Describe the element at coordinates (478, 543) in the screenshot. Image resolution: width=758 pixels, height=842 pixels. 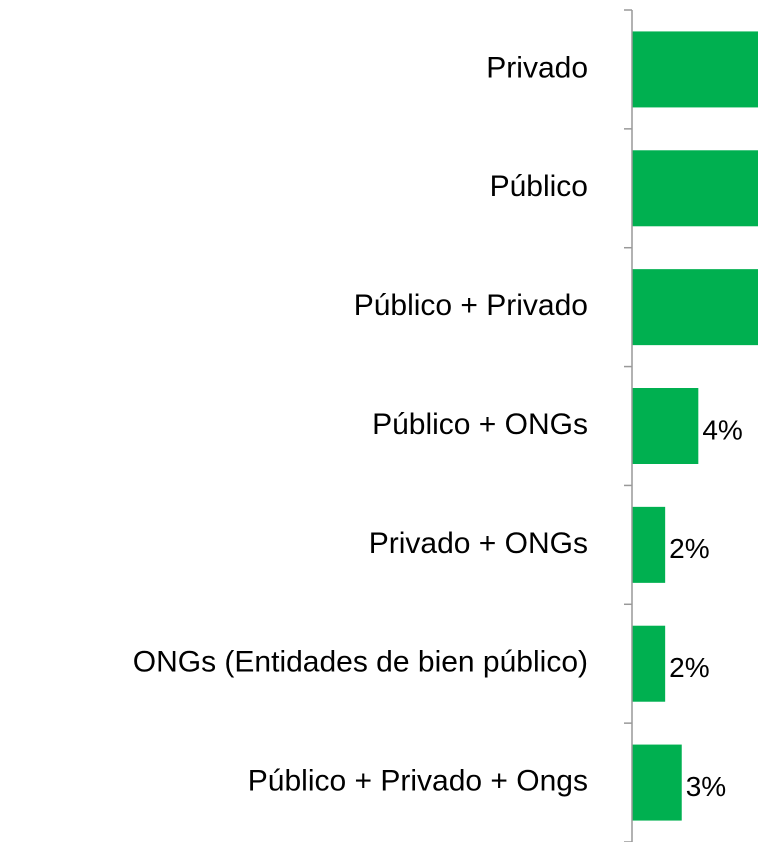
I see `category-label: Privado + ONGs` at that location.